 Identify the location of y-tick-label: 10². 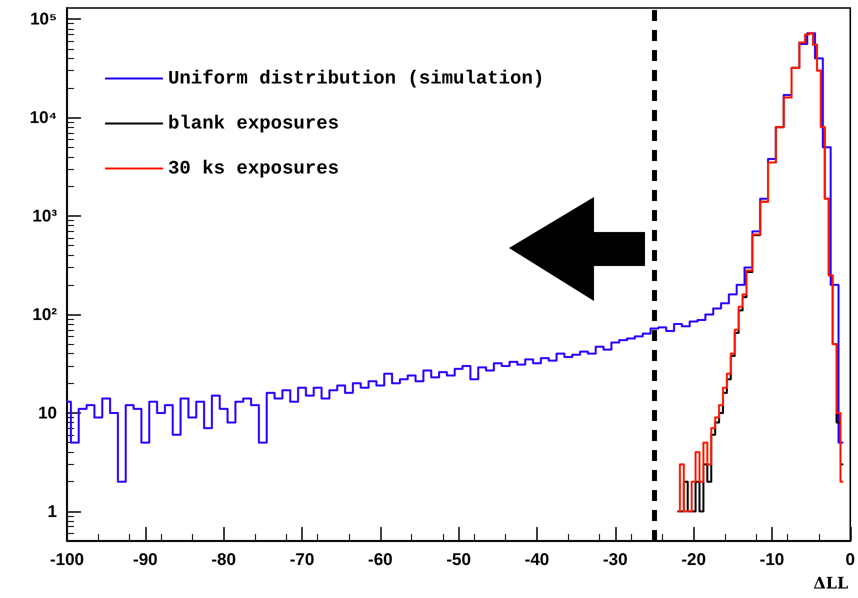
(45, 314).